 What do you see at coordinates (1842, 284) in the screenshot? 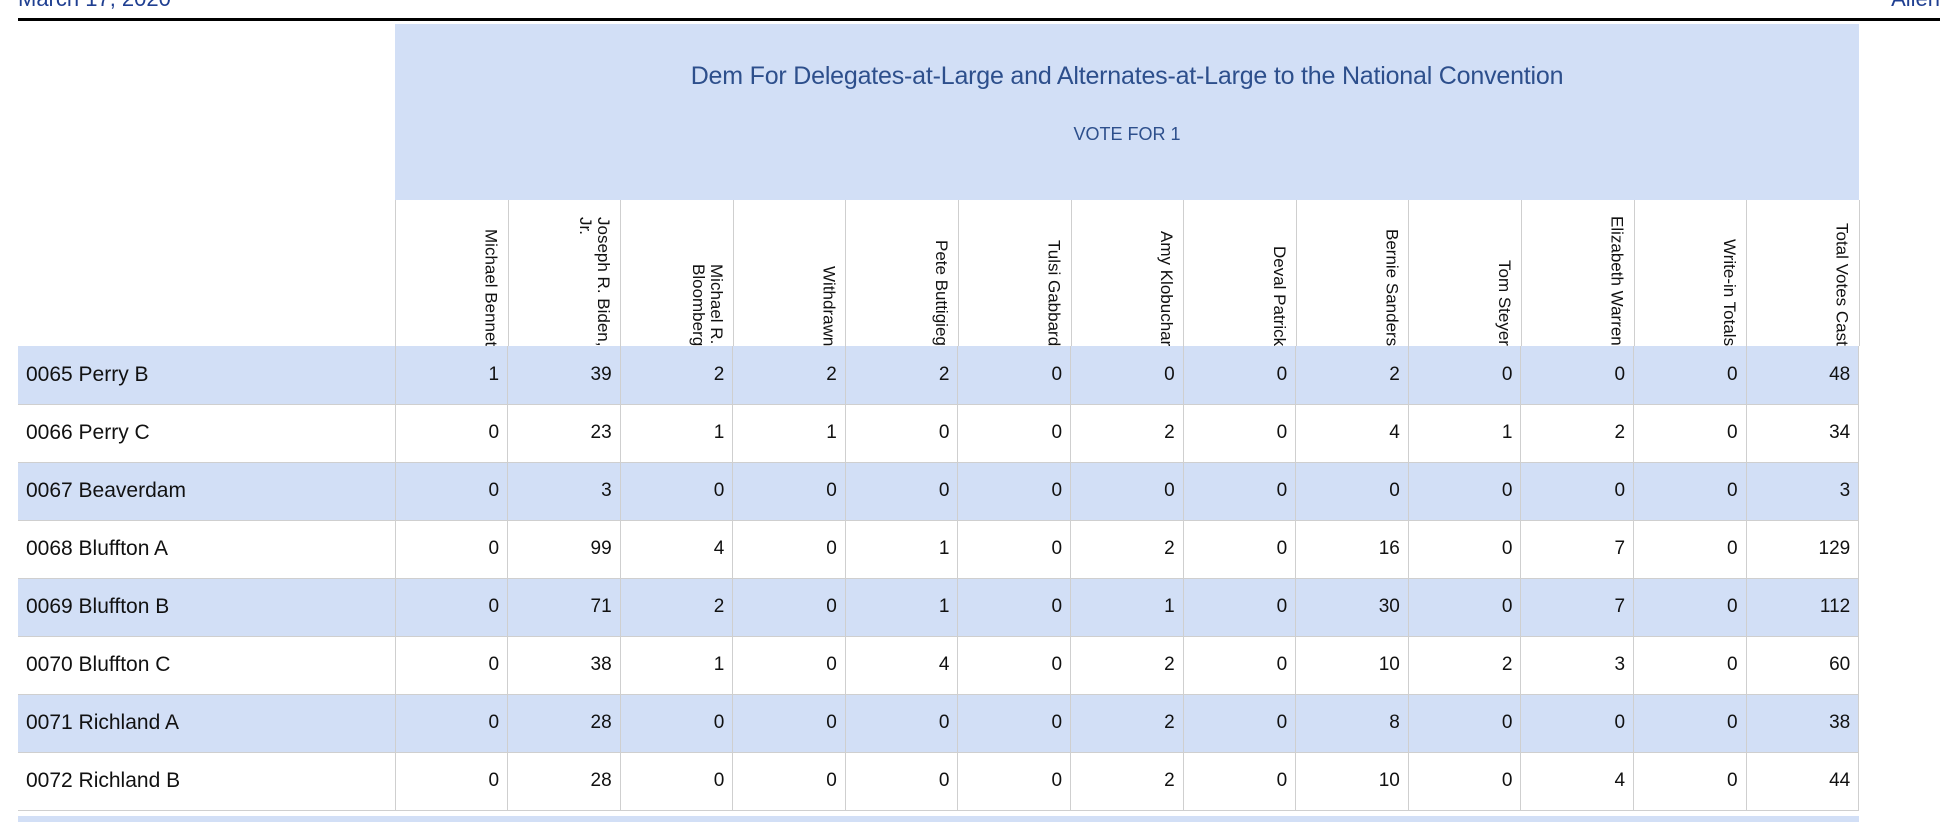
I see `column-header-label: Total Votes Cast` at bounding box center [1842, 284].